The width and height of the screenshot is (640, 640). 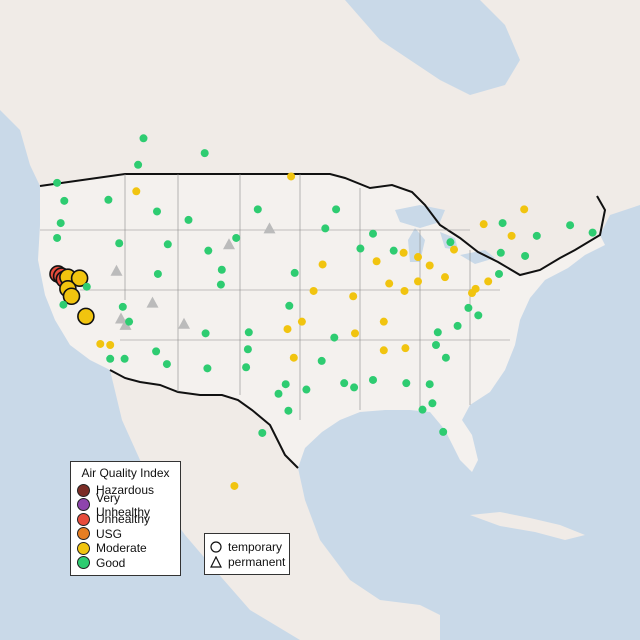 What do you see at coordinates (193, 276) in the screenshot?
I see `permanent-monitor-layer` at bounding box center [193, 276].